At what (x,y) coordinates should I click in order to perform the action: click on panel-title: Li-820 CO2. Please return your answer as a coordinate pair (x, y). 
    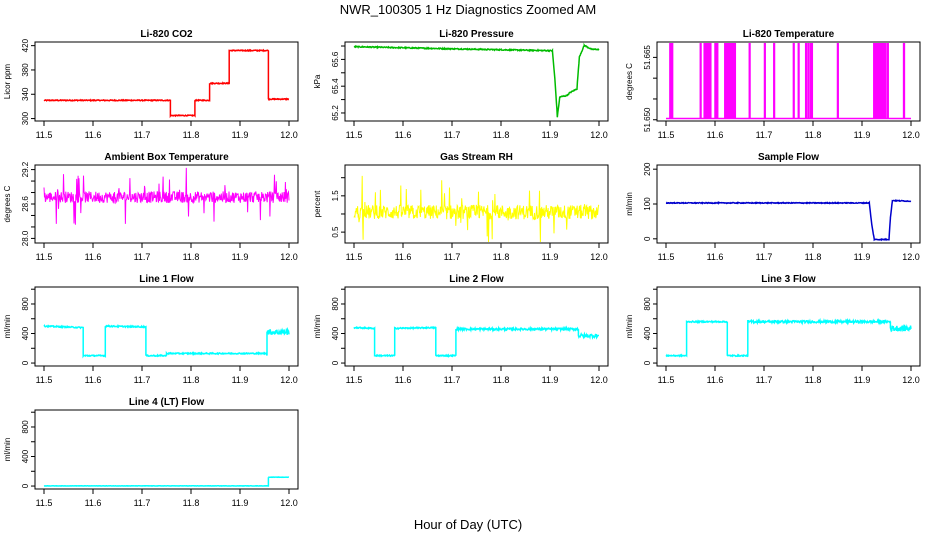
    Looking at the image, I should click on (166, 34).